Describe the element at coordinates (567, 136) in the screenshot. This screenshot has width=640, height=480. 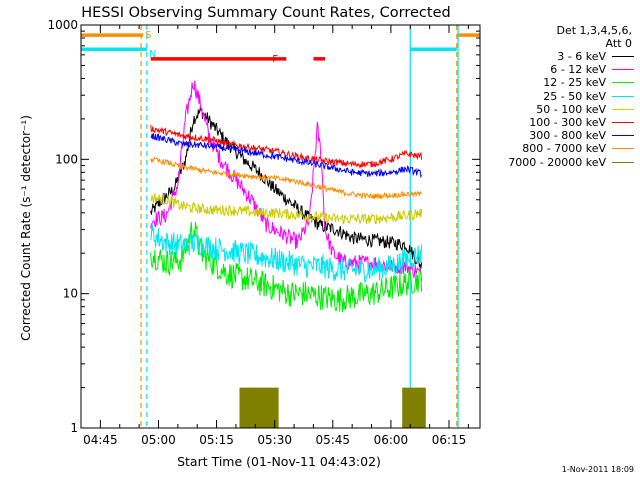
I see `legend-label: 300 - 800 keV` at that location.